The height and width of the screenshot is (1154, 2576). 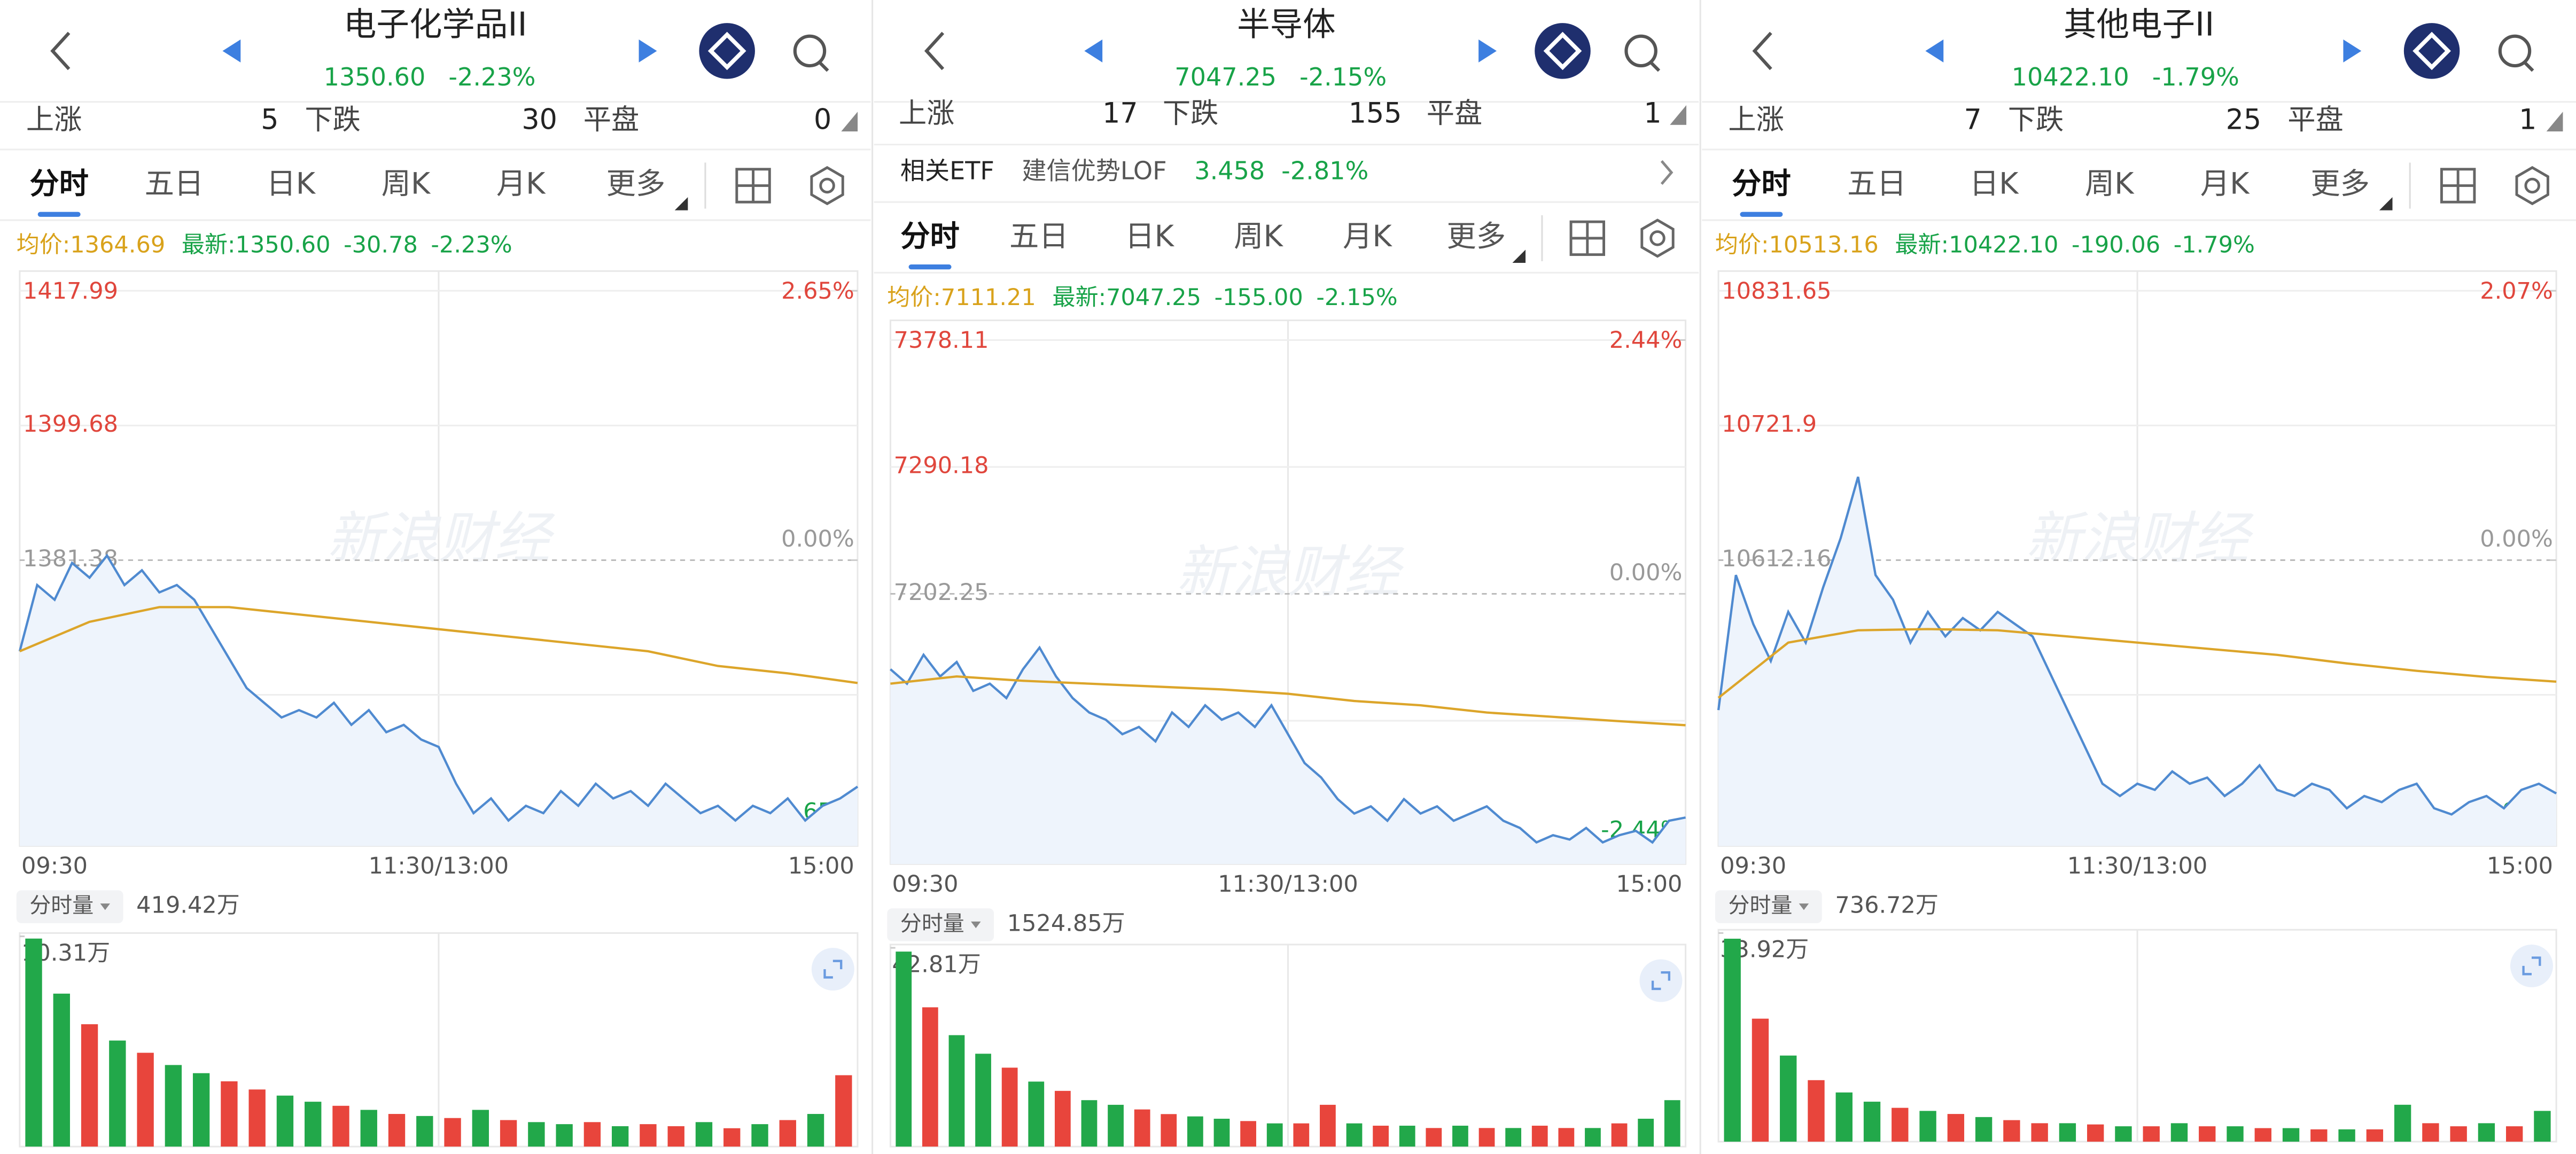 What do you see at coordinates (821, 866) in the screenshot?
I see `x-tick-label: 15:00` at bounding box center [821, 866].